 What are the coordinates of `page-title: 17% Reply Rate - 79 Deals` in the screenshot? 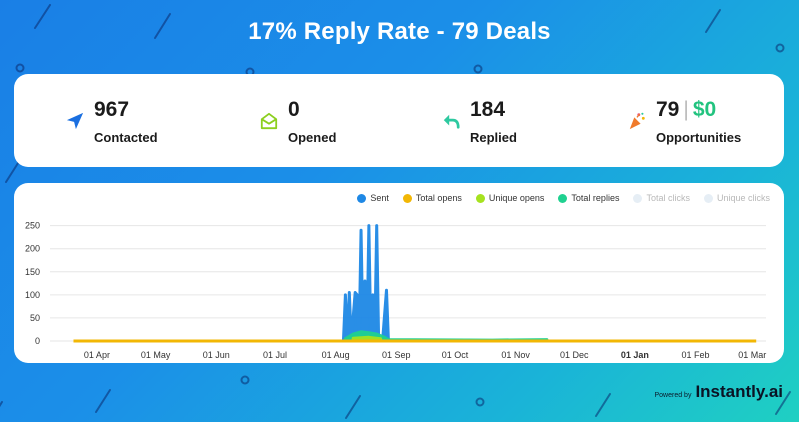 It's located at (399, 31).